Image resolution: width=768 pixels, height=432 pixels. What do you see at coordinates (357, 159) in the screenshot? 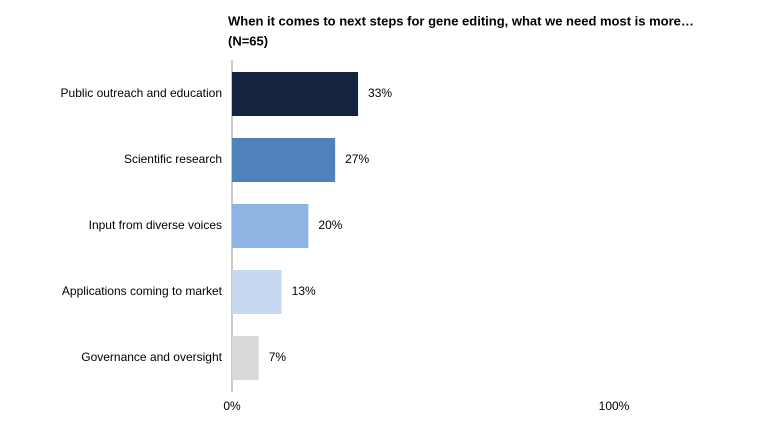
I see `value-label: 27%` at bounding box center [357, 159].